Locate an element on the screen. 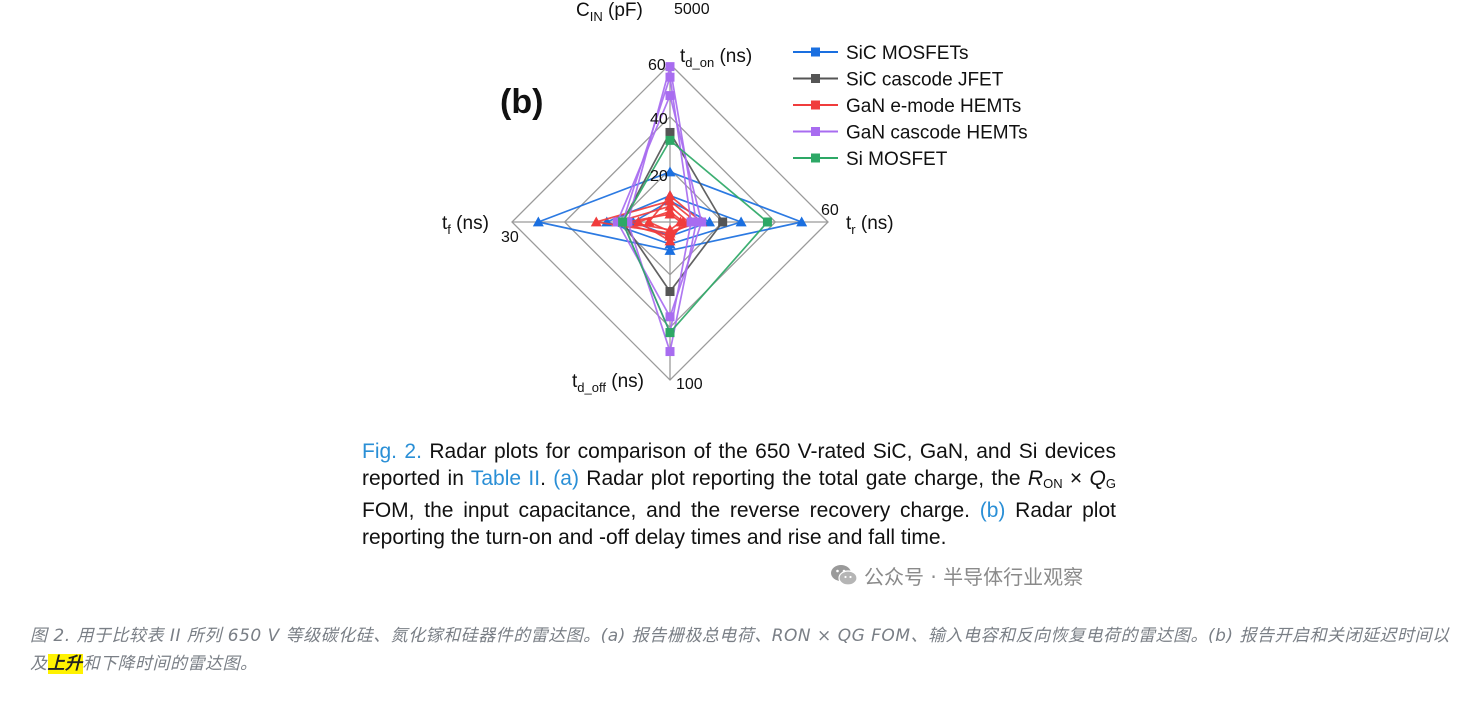 This screenshot has height=706, width=1479. highlighted-term: 上升 is located at coordinates (65, 664).